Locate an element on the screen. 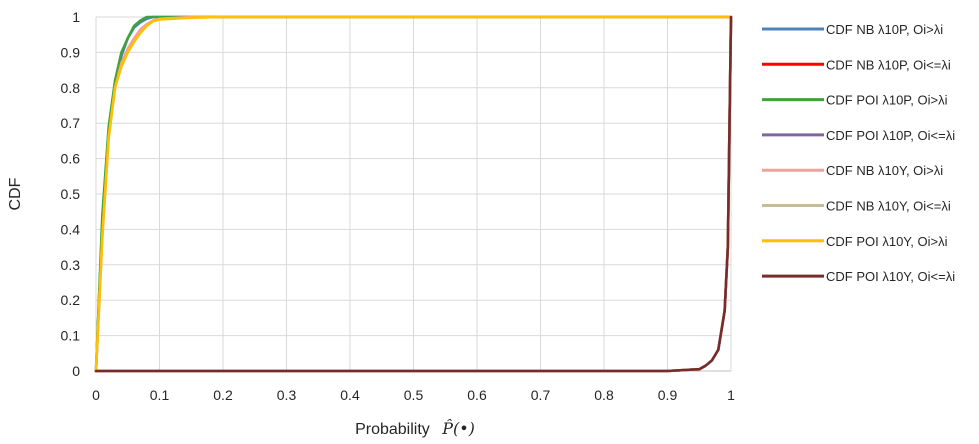 This screenshot has width=979, height=444. x-tick-label: 0.3 is located at coordinates (287, 395).